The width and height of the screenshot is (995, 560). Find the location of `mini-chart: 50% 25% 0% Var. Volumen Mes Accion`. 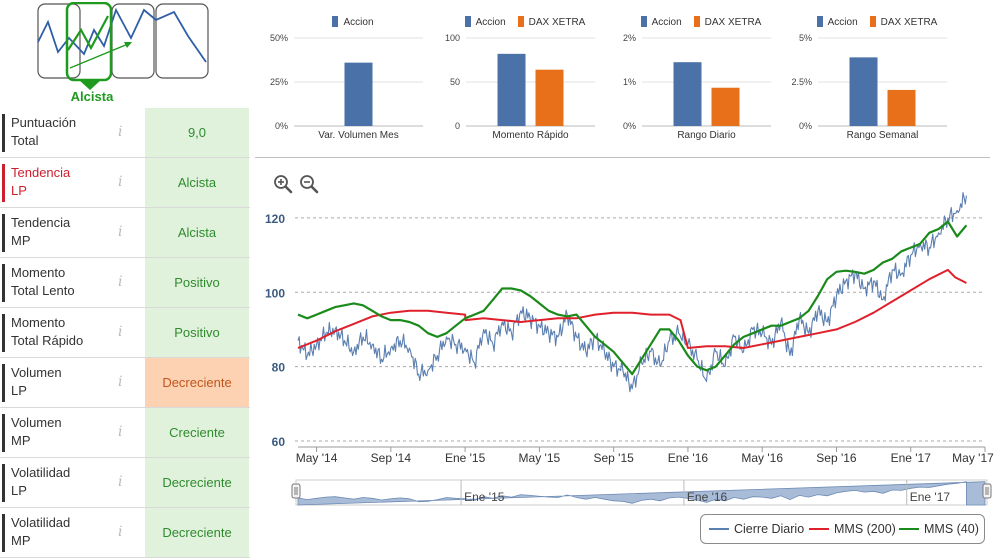

mini-chart: 50% 25% 0% Var. Volumen Mes Accion is located at coordinates (353, 75).